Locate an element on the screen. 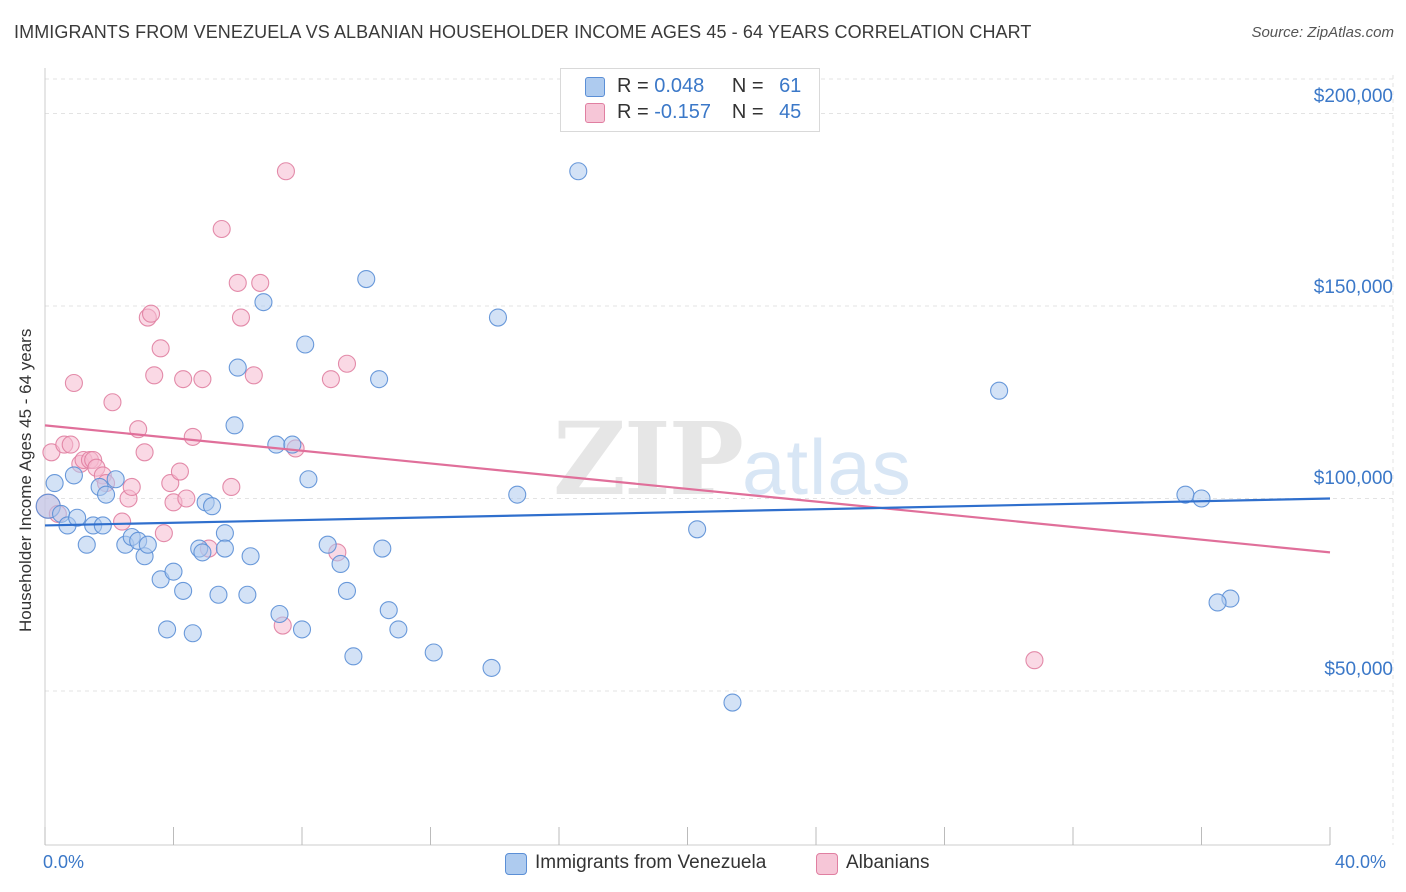 This screenshot has width=1406, height=892. n-value-albanians: 45 is located at coordinates (790, 112).